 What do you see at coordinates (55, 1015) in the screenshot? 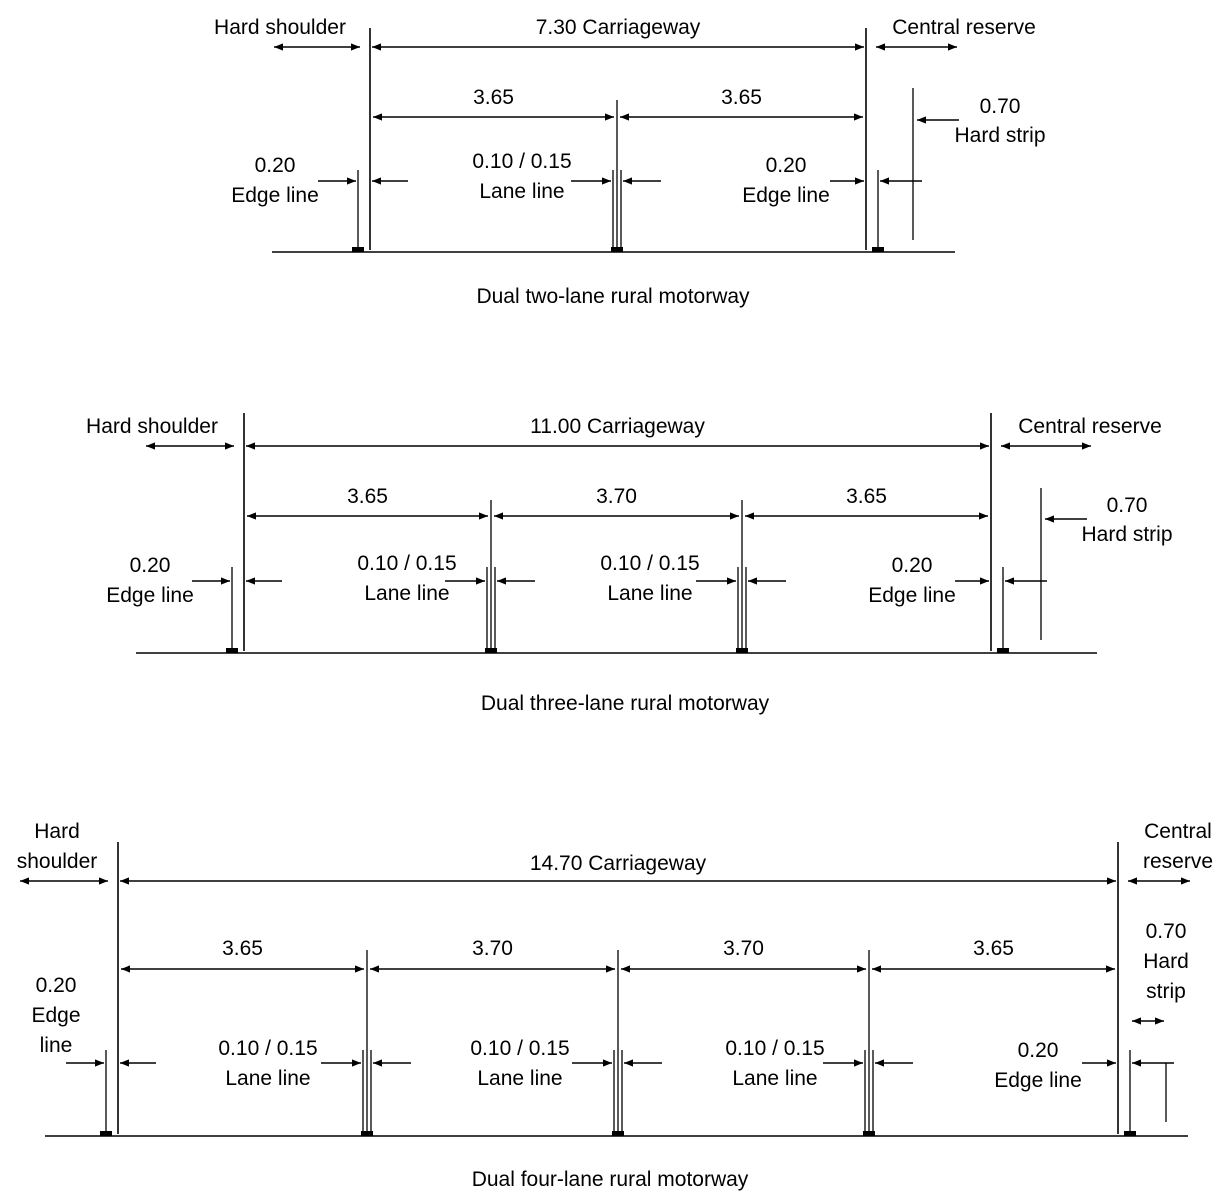
I see `left-edge-line-label: Edge` at bounding box center [55, 1015].